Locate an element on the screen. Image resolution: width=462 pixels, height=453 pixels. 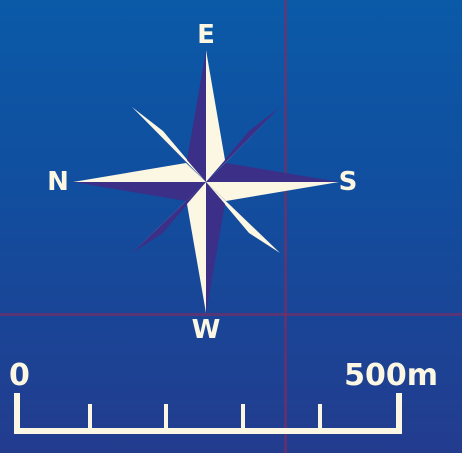
scale-end-tick-left is located at coordinates (17, 413).